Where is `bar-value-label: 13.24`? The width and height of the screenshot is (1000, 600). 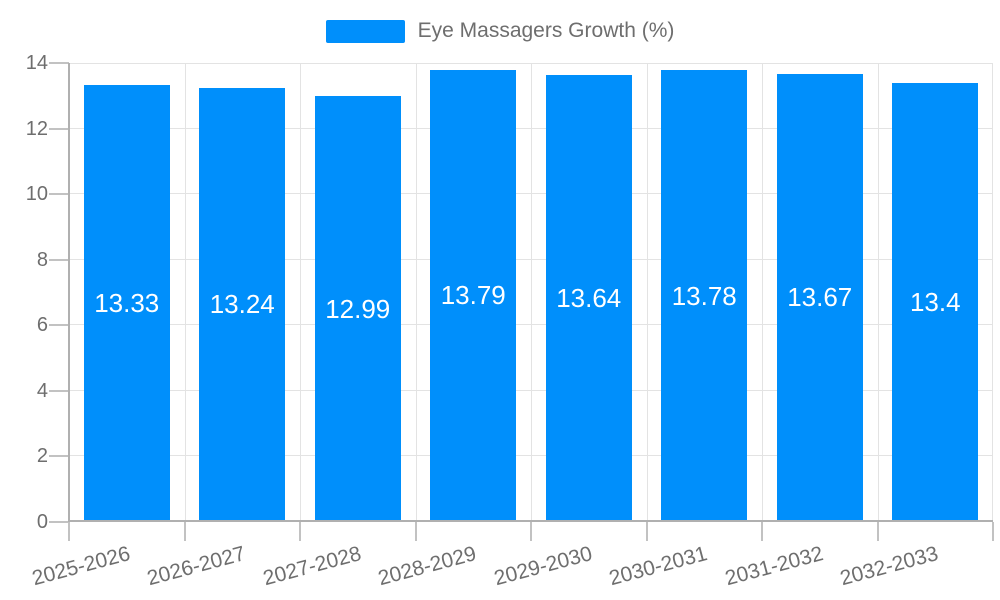
bar-value-label: 13.24 is located at coordinates (242, 304).